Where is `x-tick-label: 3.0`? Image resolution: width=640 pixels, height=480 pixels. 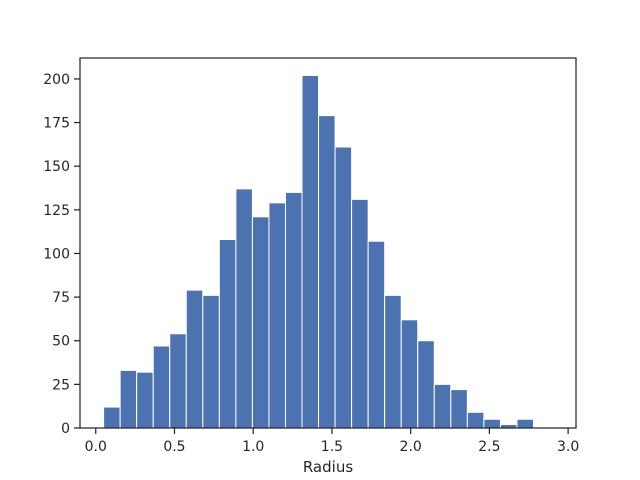
x-tick-label: 3.0 is located at coordinates (568, 447).